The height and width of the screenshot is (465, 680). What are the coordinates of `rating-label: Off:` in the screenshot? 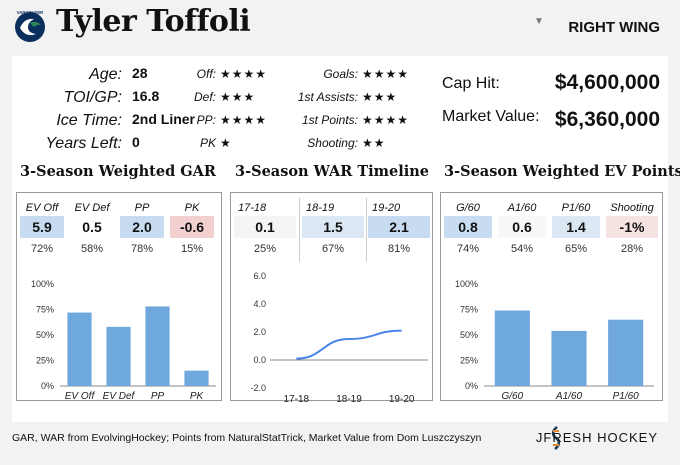 It's located at (206, 74).